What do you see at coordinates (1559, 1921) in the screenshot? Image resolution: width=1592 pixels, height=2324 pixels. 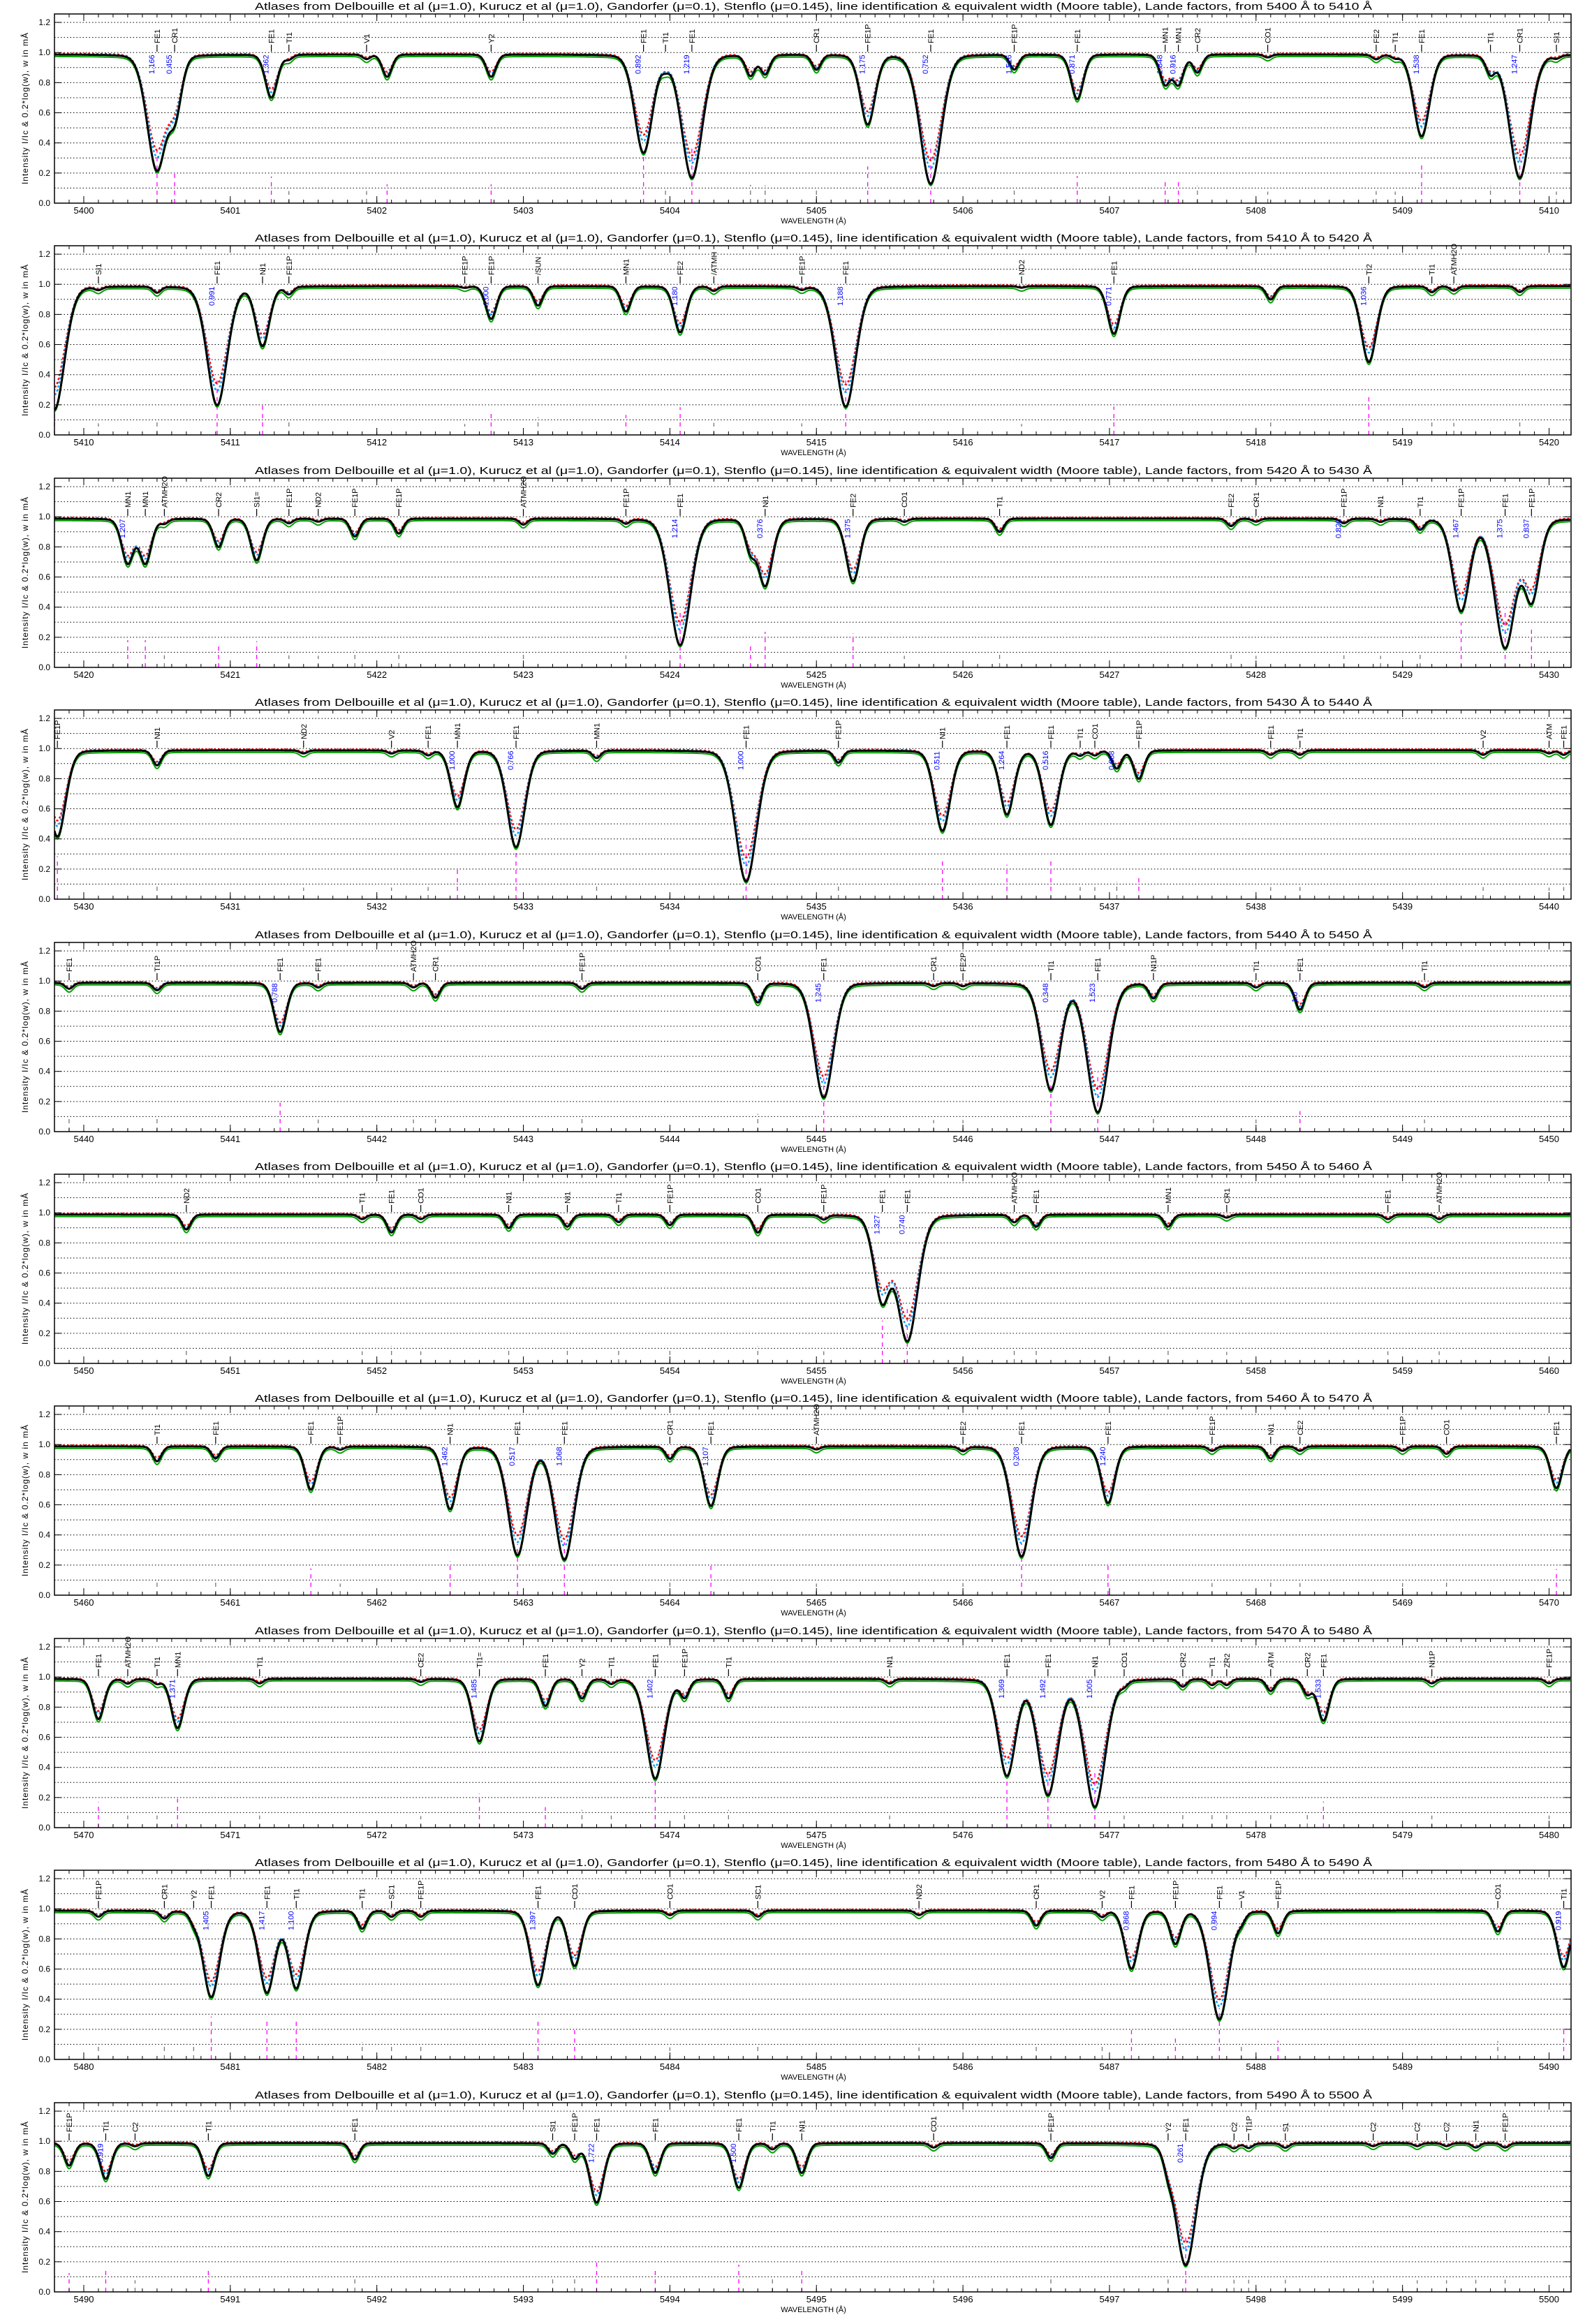 I see `equivalent-width-label: 0.919` at bounding box center [1559, 1921].